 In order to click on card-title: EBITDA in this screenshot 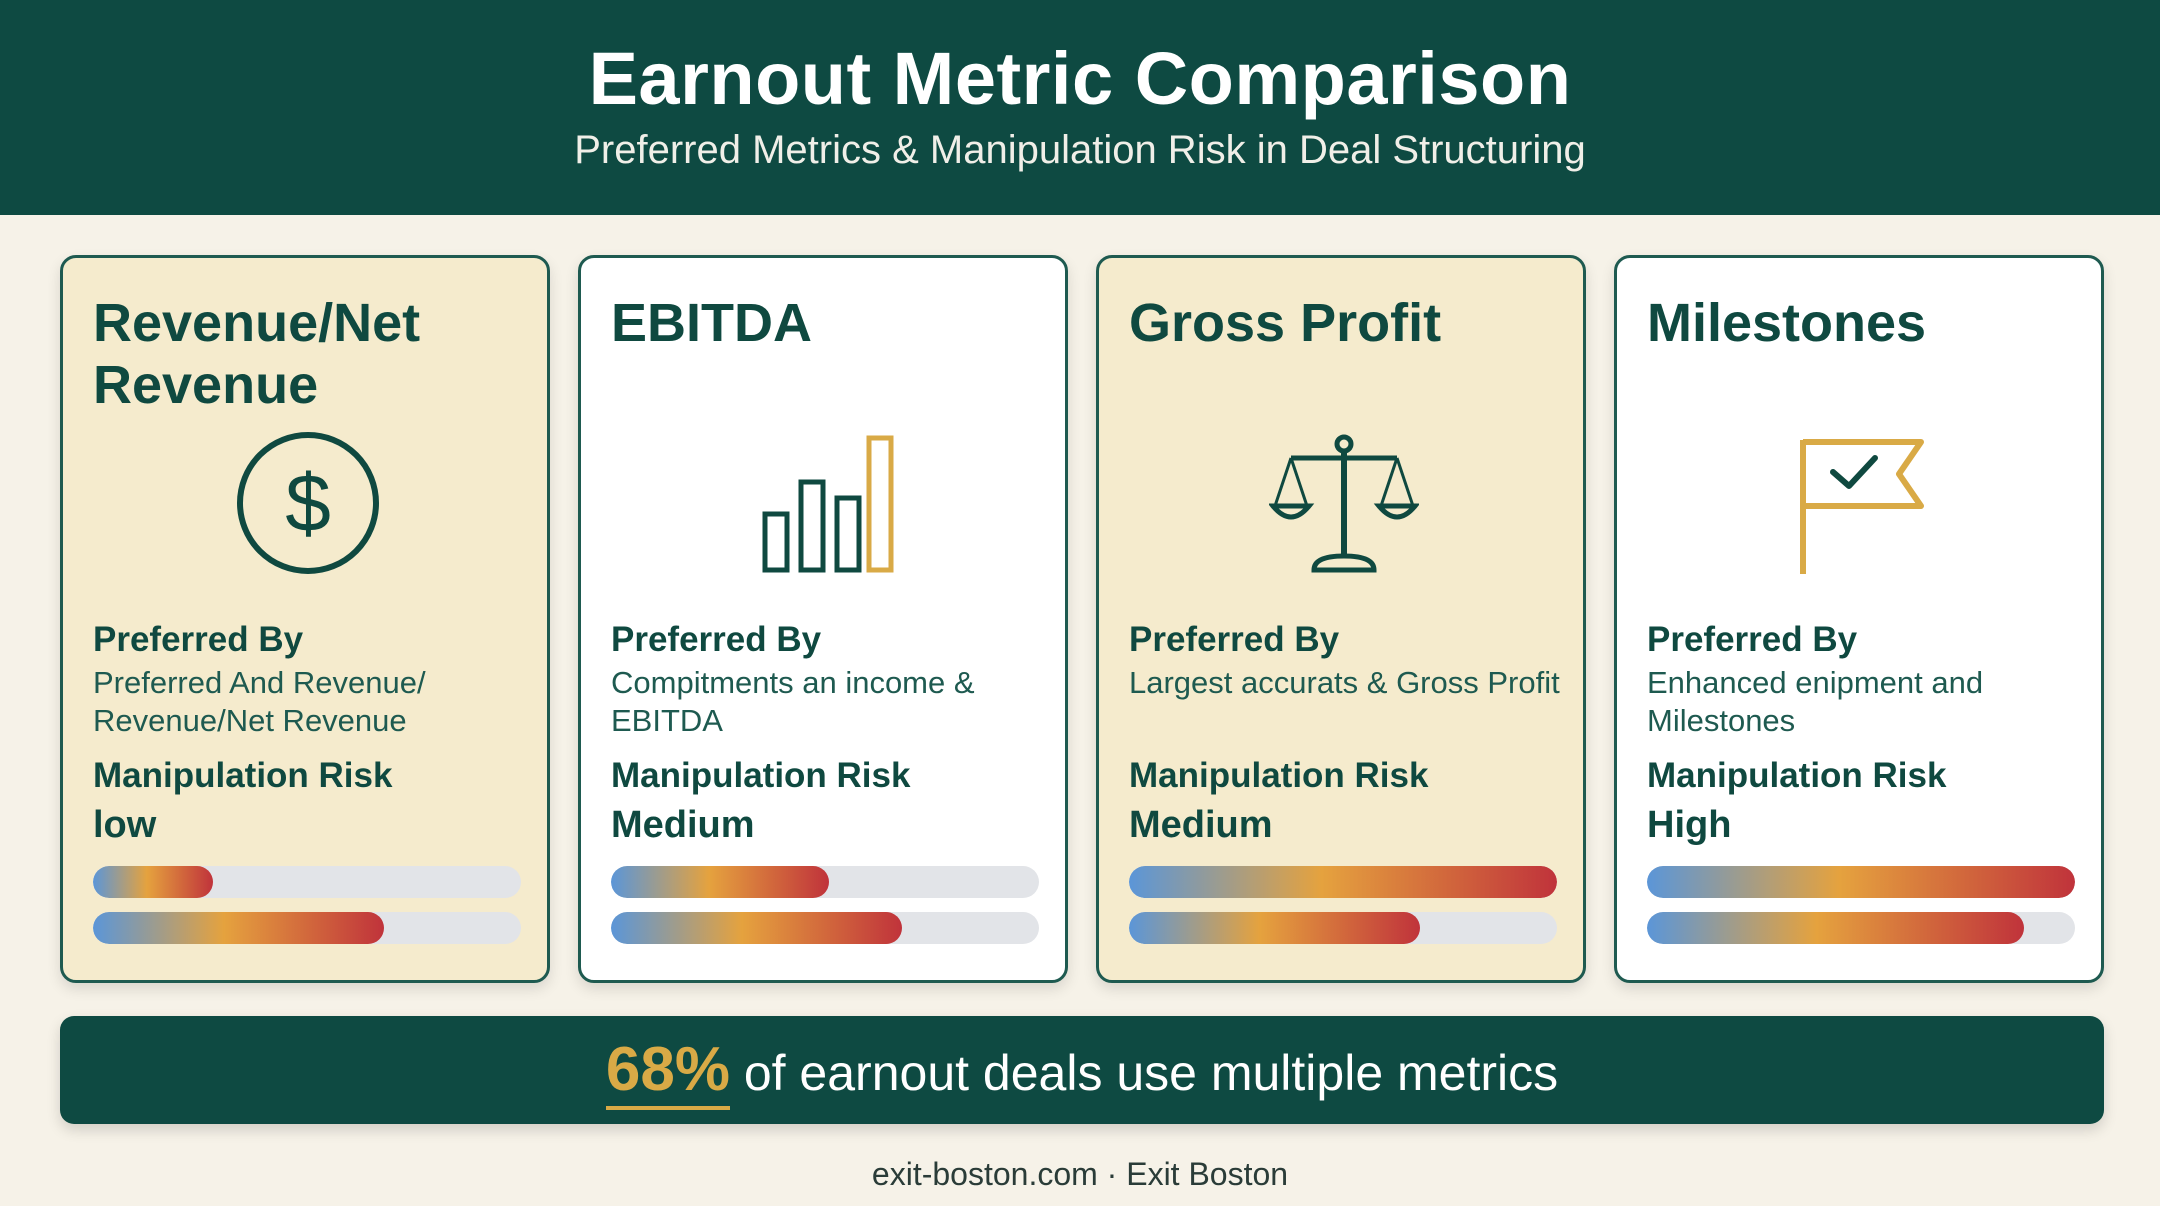, I will do `click(711, 323)`.